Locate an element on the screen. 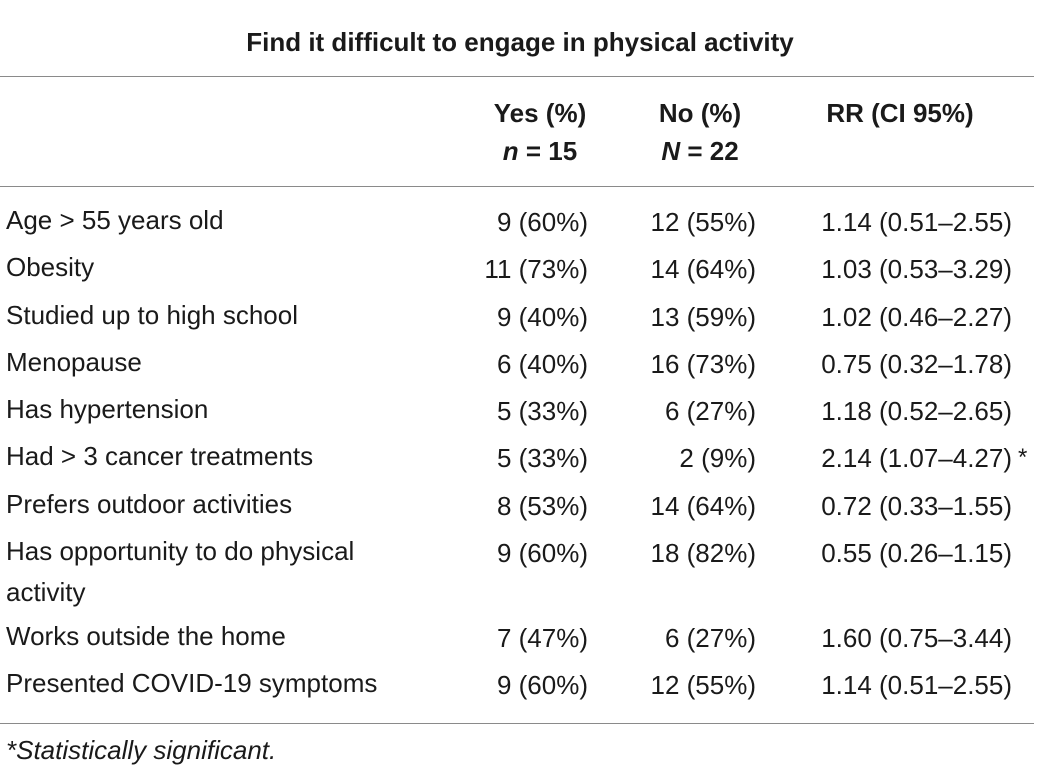 The width and height of the screenshot is (1040, 772). cell-rr: 0.55 (0.26–1.15) is located at coordinates (916, 553).